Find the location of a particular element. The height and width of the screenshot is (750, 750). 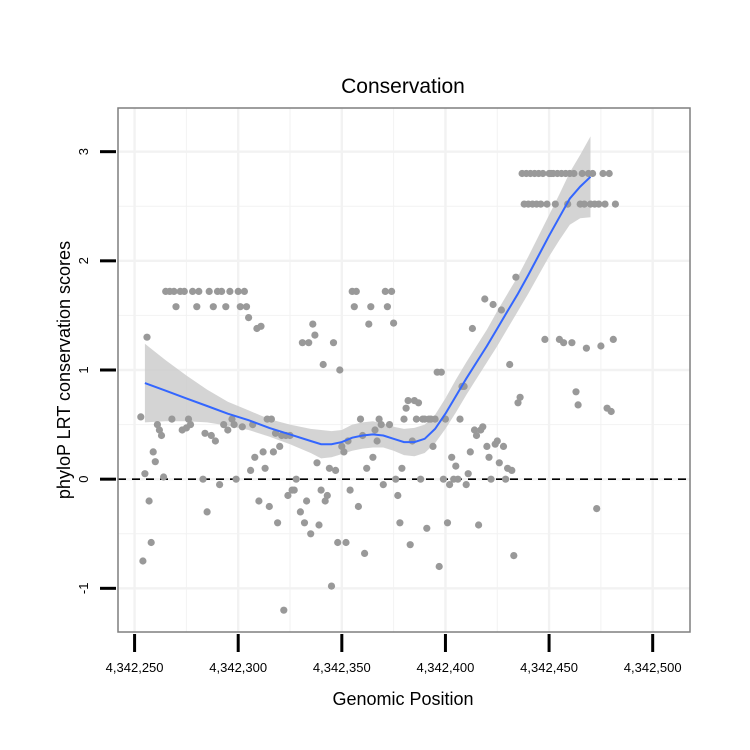

x-axis-label: Genomic Position is located at coordinates (402, 699).